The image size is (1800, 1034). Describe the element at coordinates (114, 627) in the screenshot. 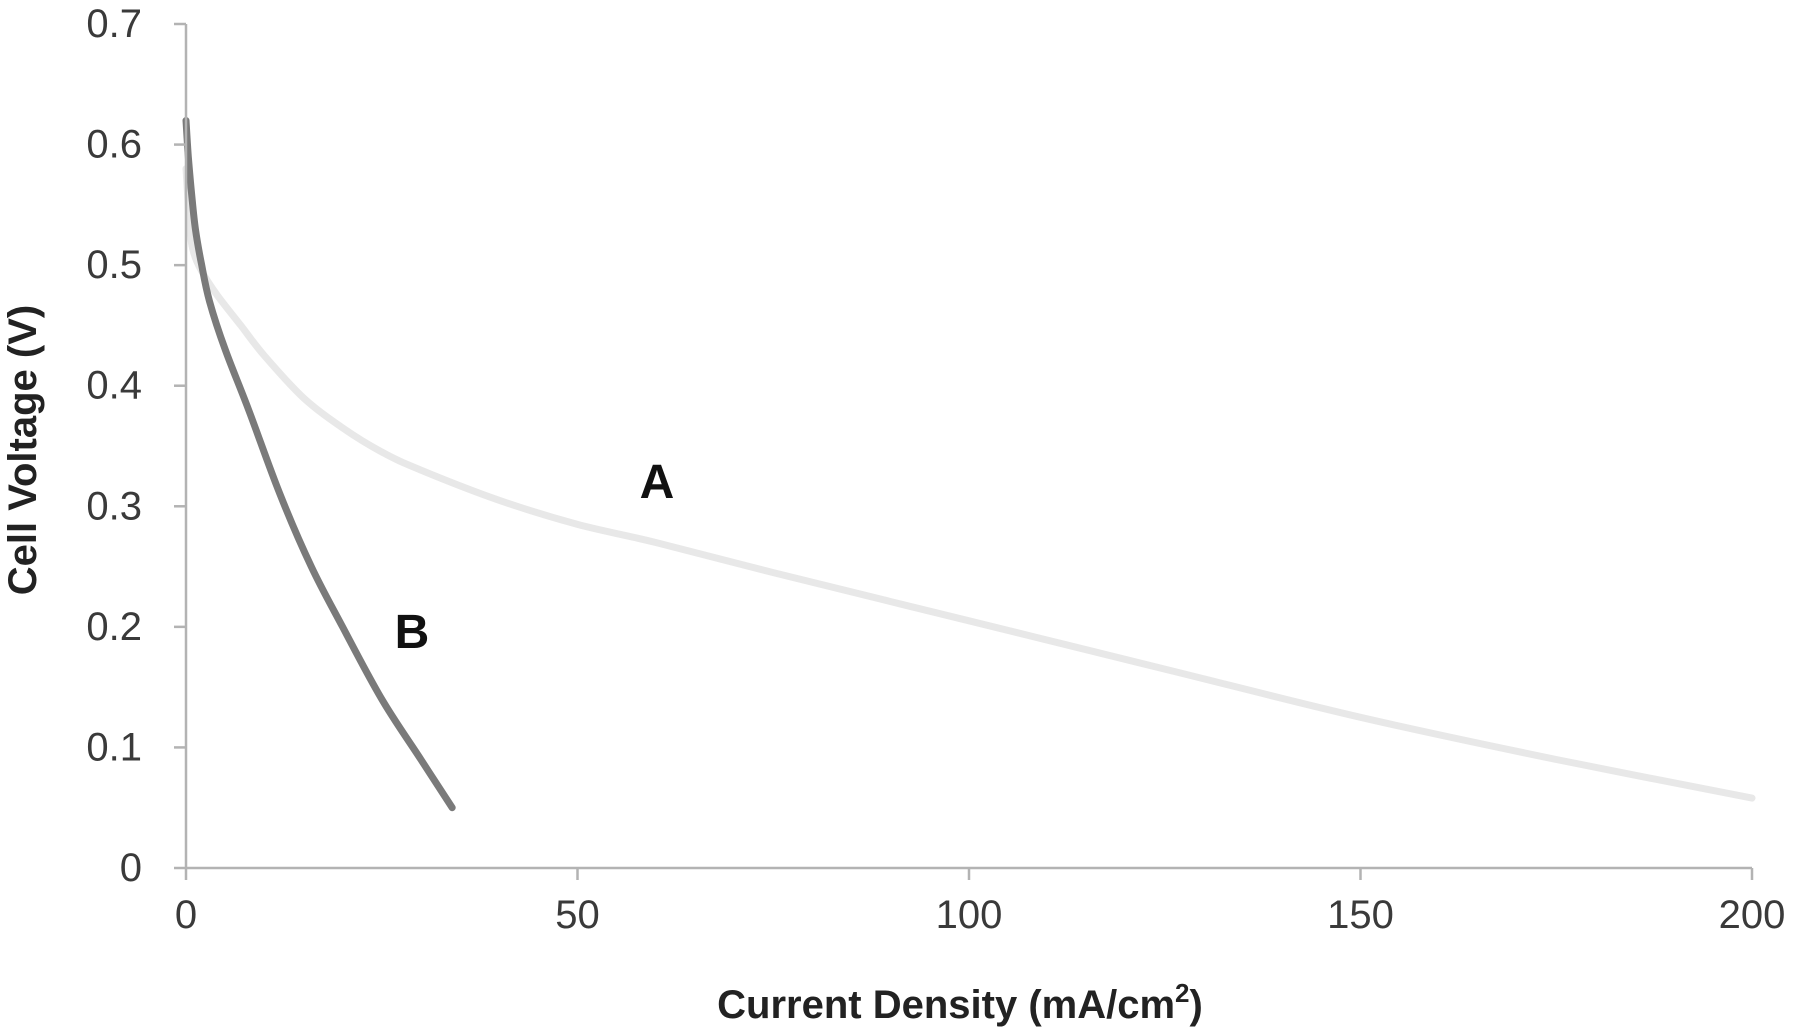

I see `y-tick-label: 0.2` at that location.